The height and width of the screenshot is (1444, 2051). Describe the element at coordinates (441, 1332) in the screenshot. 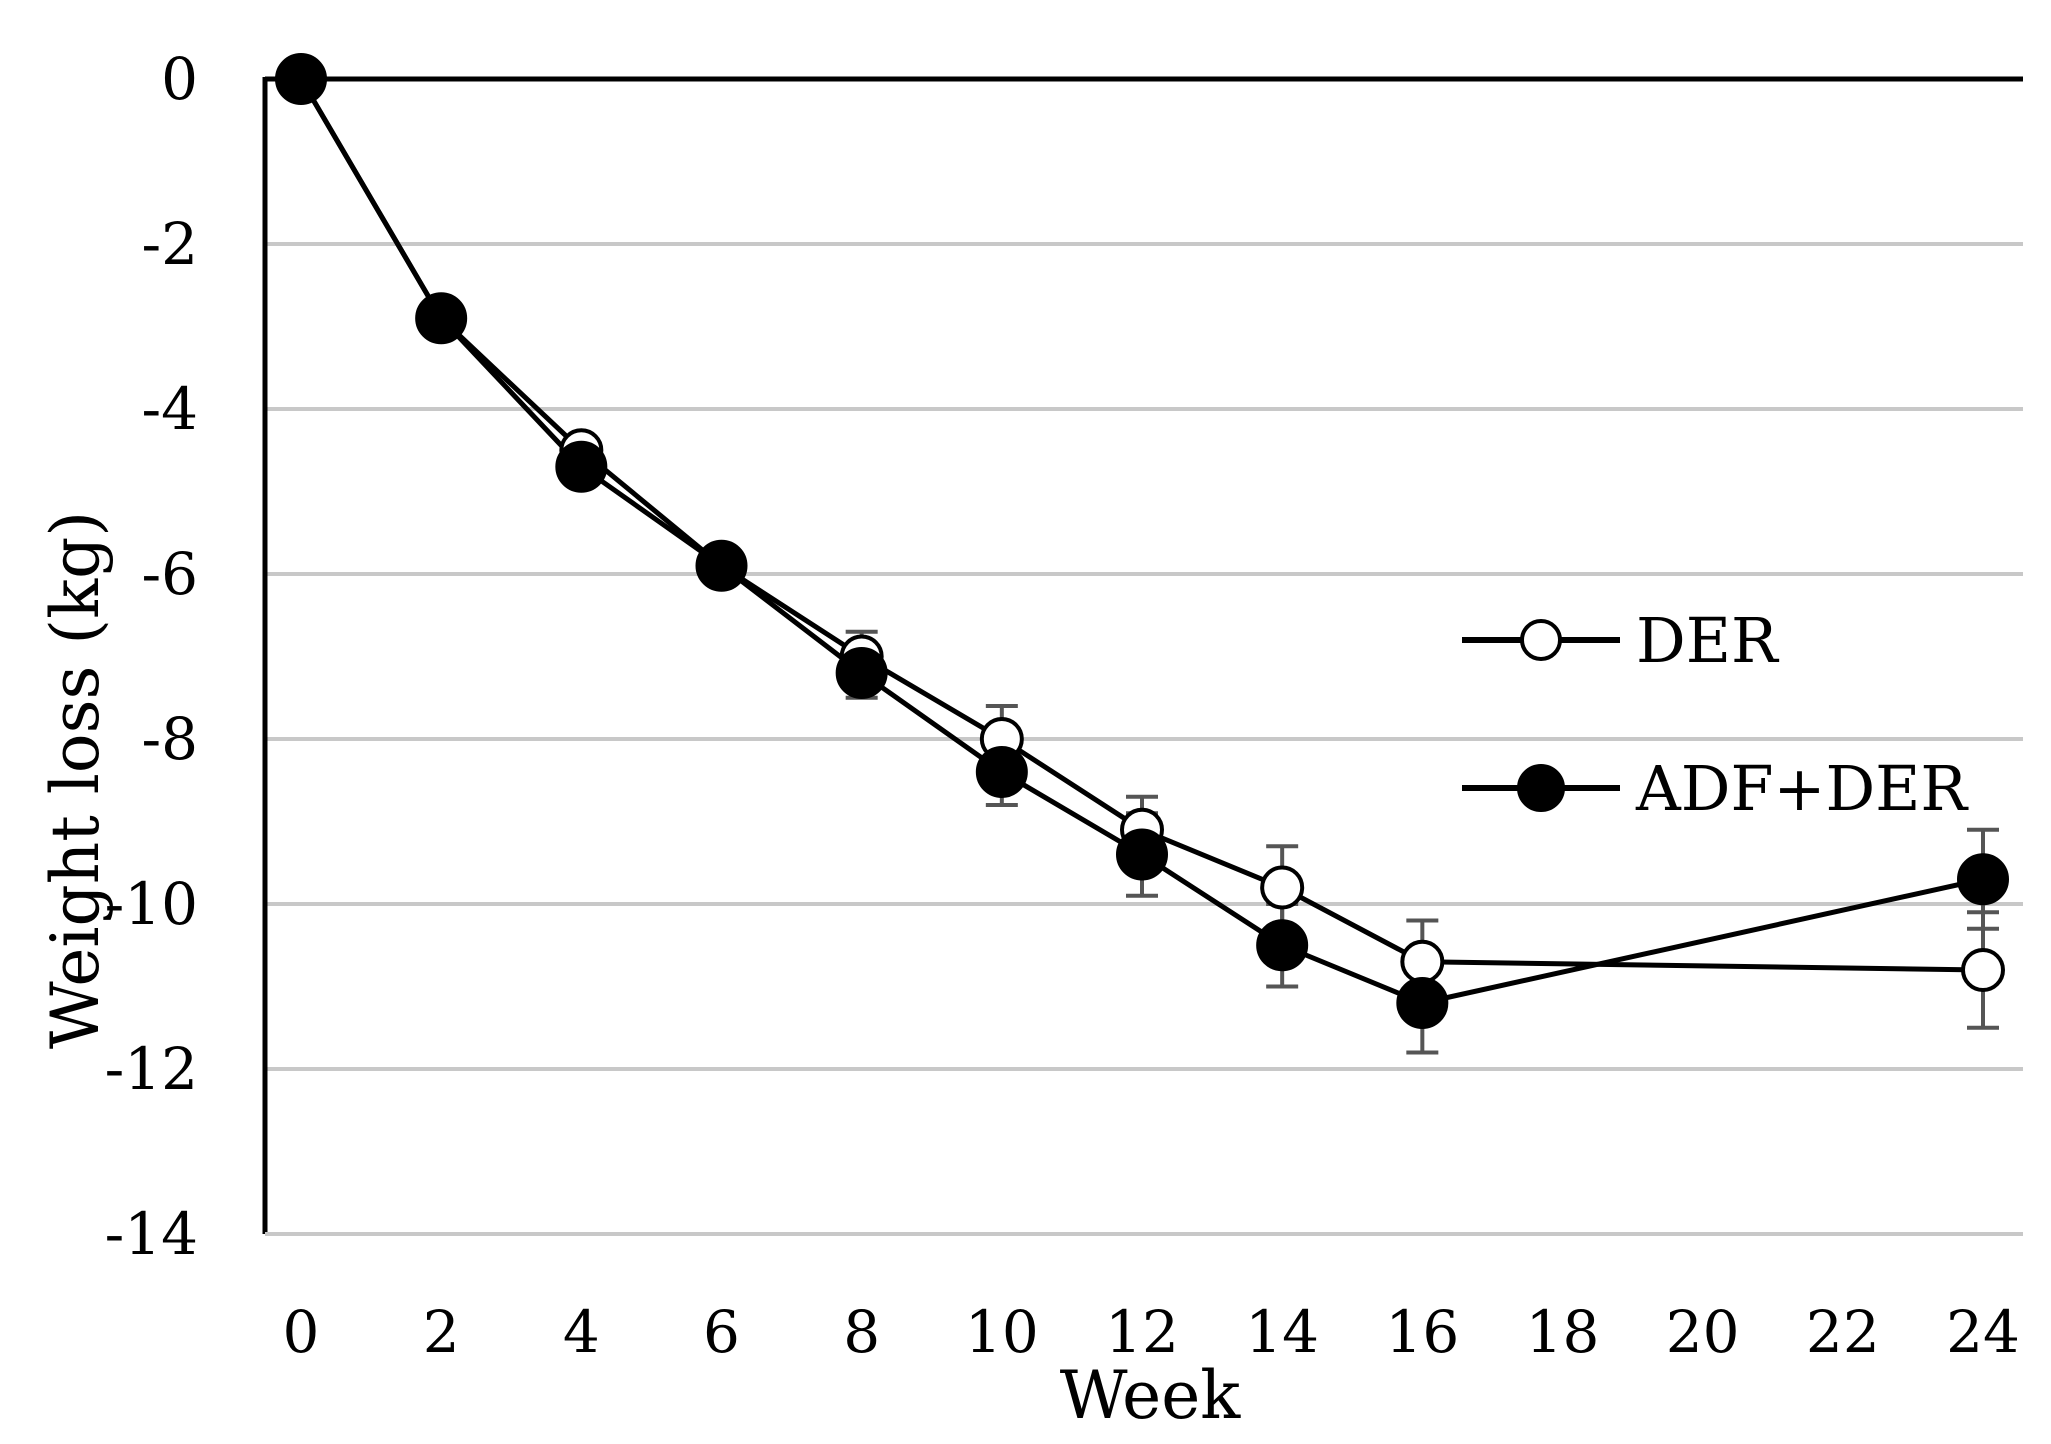

I see `x-tick-label: 2` at that location.